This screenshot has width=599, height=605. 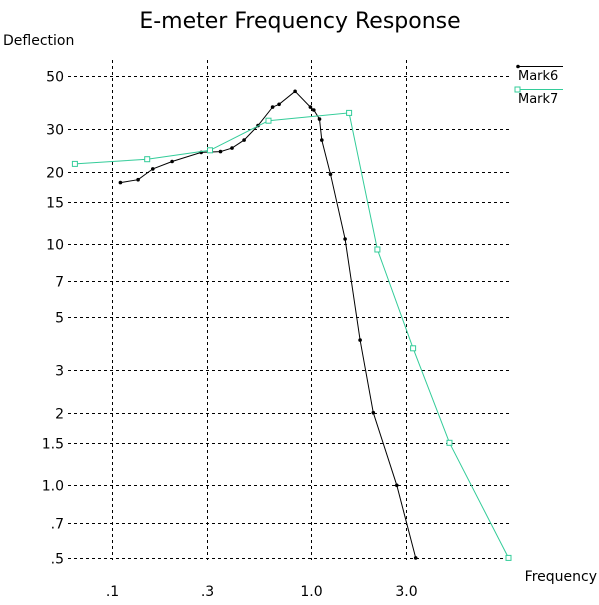 What do you see at coordinates (38, 41) in the screenshot?
I see `y-axis-label: Deflection` at bounding box center [38, 41].